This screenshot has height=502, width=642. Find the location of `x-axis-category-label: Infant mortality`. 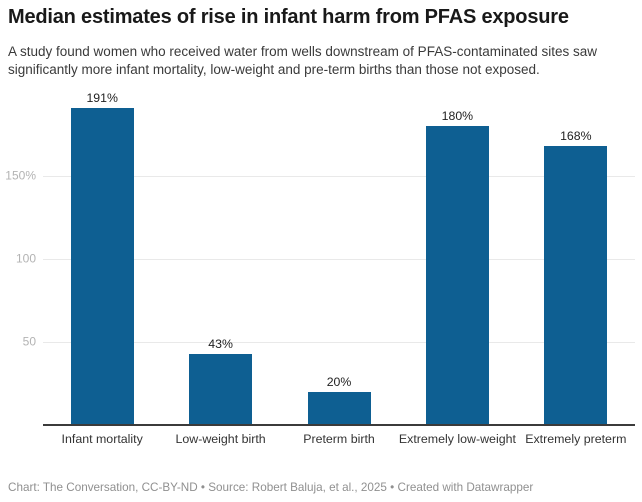

x-axis-category-label: Infant mortality is located at coordinates (102, 439).